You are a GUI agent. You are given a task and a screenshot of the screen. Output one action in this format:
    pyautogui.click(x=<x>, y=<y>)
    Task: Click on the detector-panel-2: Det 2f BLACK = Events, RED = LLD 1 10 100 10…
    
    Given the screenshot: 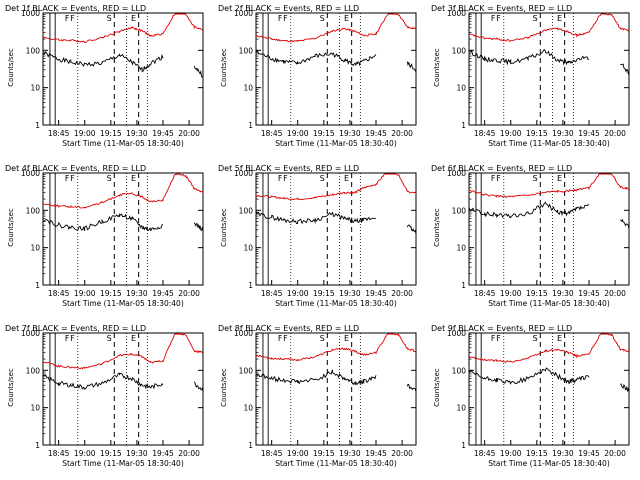 What is the action you would take?
    pyautogui.click(x=317, y=76)
    